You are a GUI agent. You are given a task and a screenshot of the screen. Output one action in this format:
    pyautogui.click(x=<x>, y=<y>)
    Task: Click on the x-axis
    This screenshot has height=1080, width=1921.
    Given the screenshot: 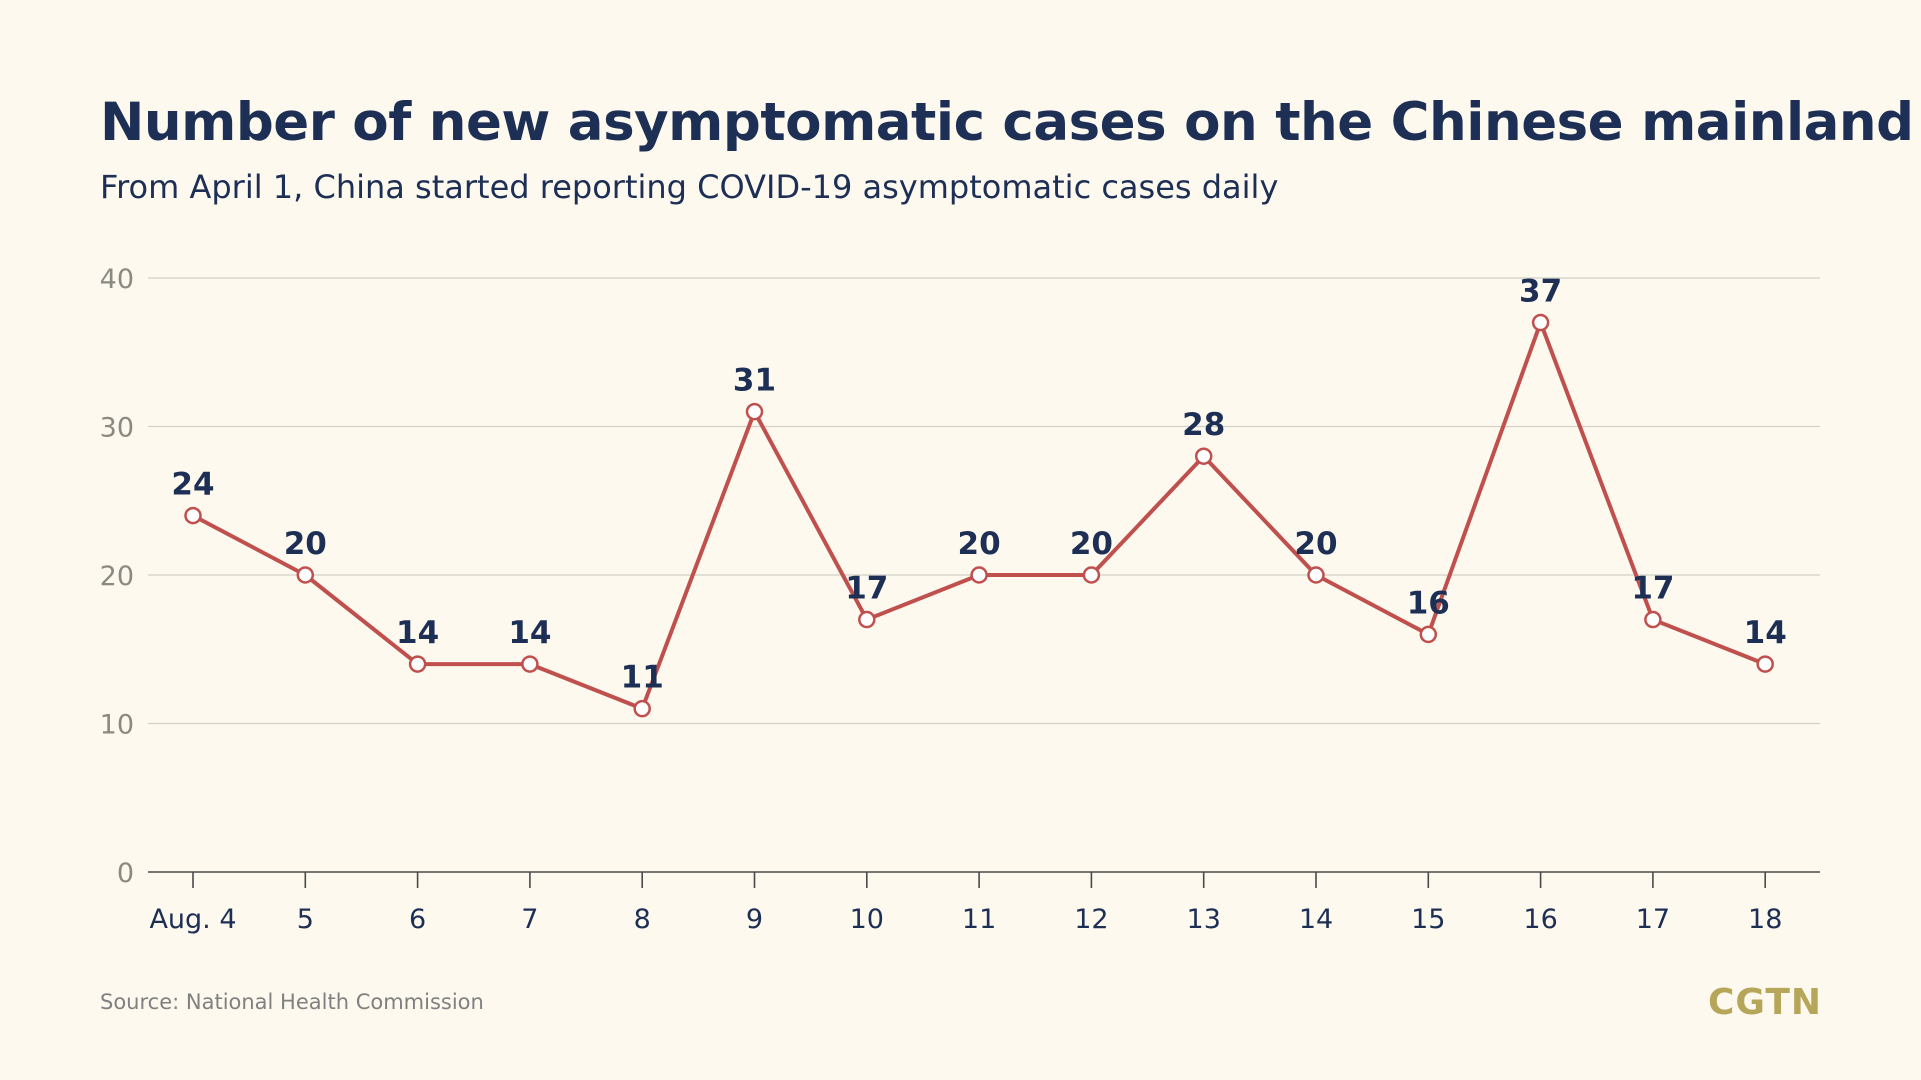 What is the action you would take?
    pyautogui.click(x=984, y=879)
    